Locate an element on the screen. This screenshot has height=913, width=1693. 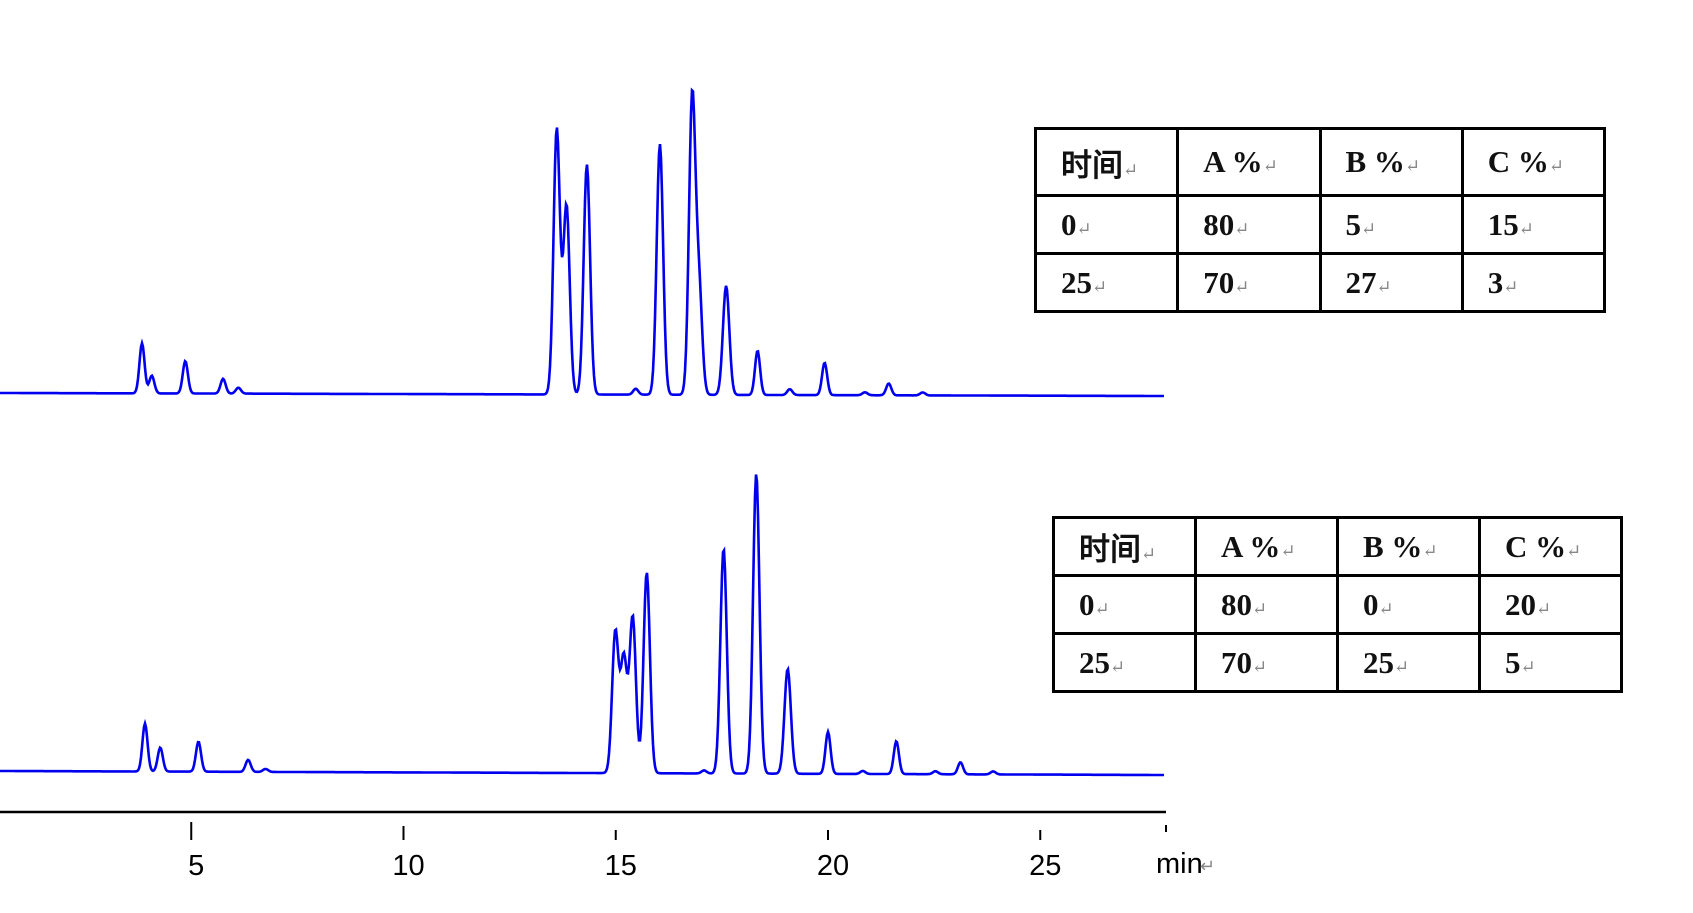
paragraph-mark: ↵ is located at coordinates (1207, 866).